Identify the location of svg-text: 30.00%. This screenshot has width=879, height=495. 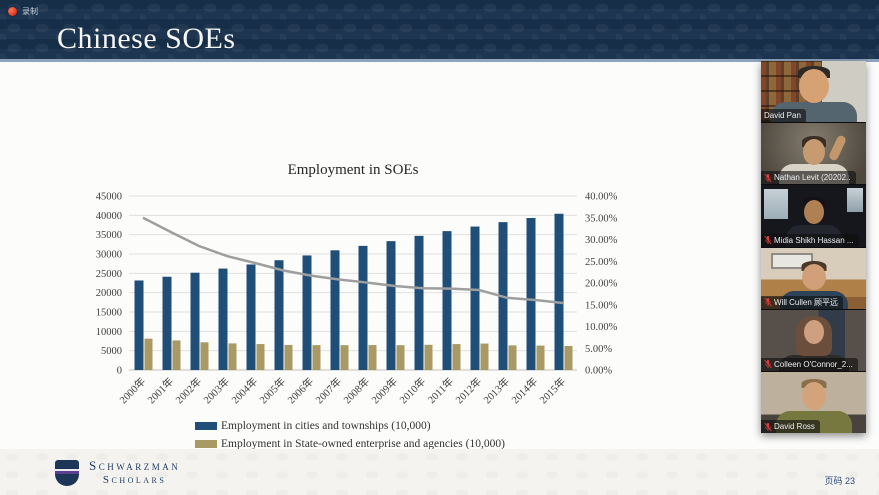
(601, 240).